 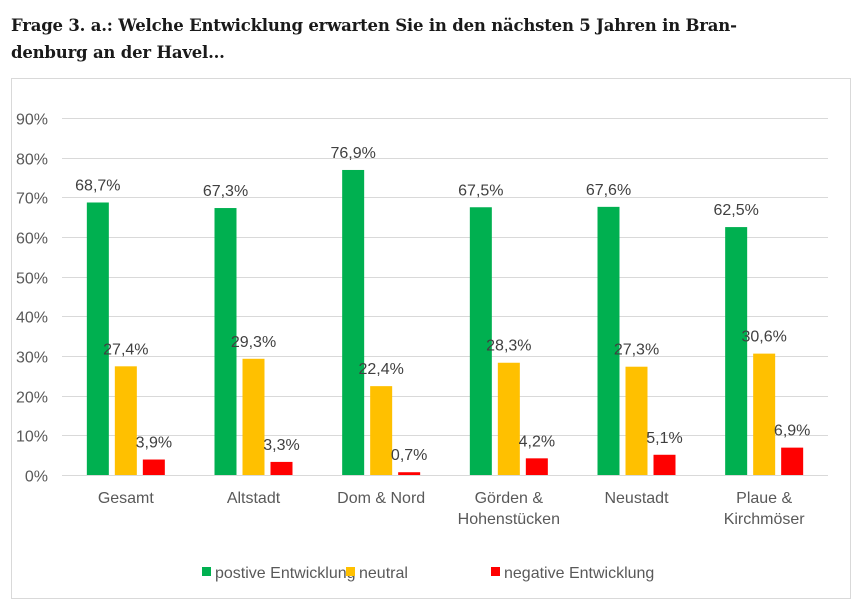 I want to click on y-tick-label: 40%, so click(x=32, y=318).